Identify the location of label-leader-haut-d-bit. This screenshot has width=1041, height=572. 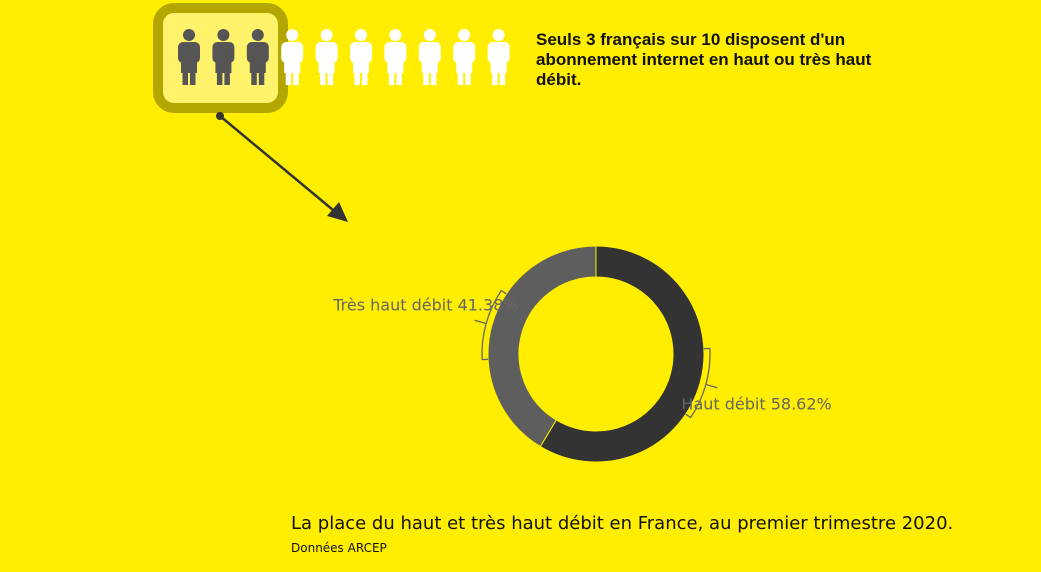
(711, 386).